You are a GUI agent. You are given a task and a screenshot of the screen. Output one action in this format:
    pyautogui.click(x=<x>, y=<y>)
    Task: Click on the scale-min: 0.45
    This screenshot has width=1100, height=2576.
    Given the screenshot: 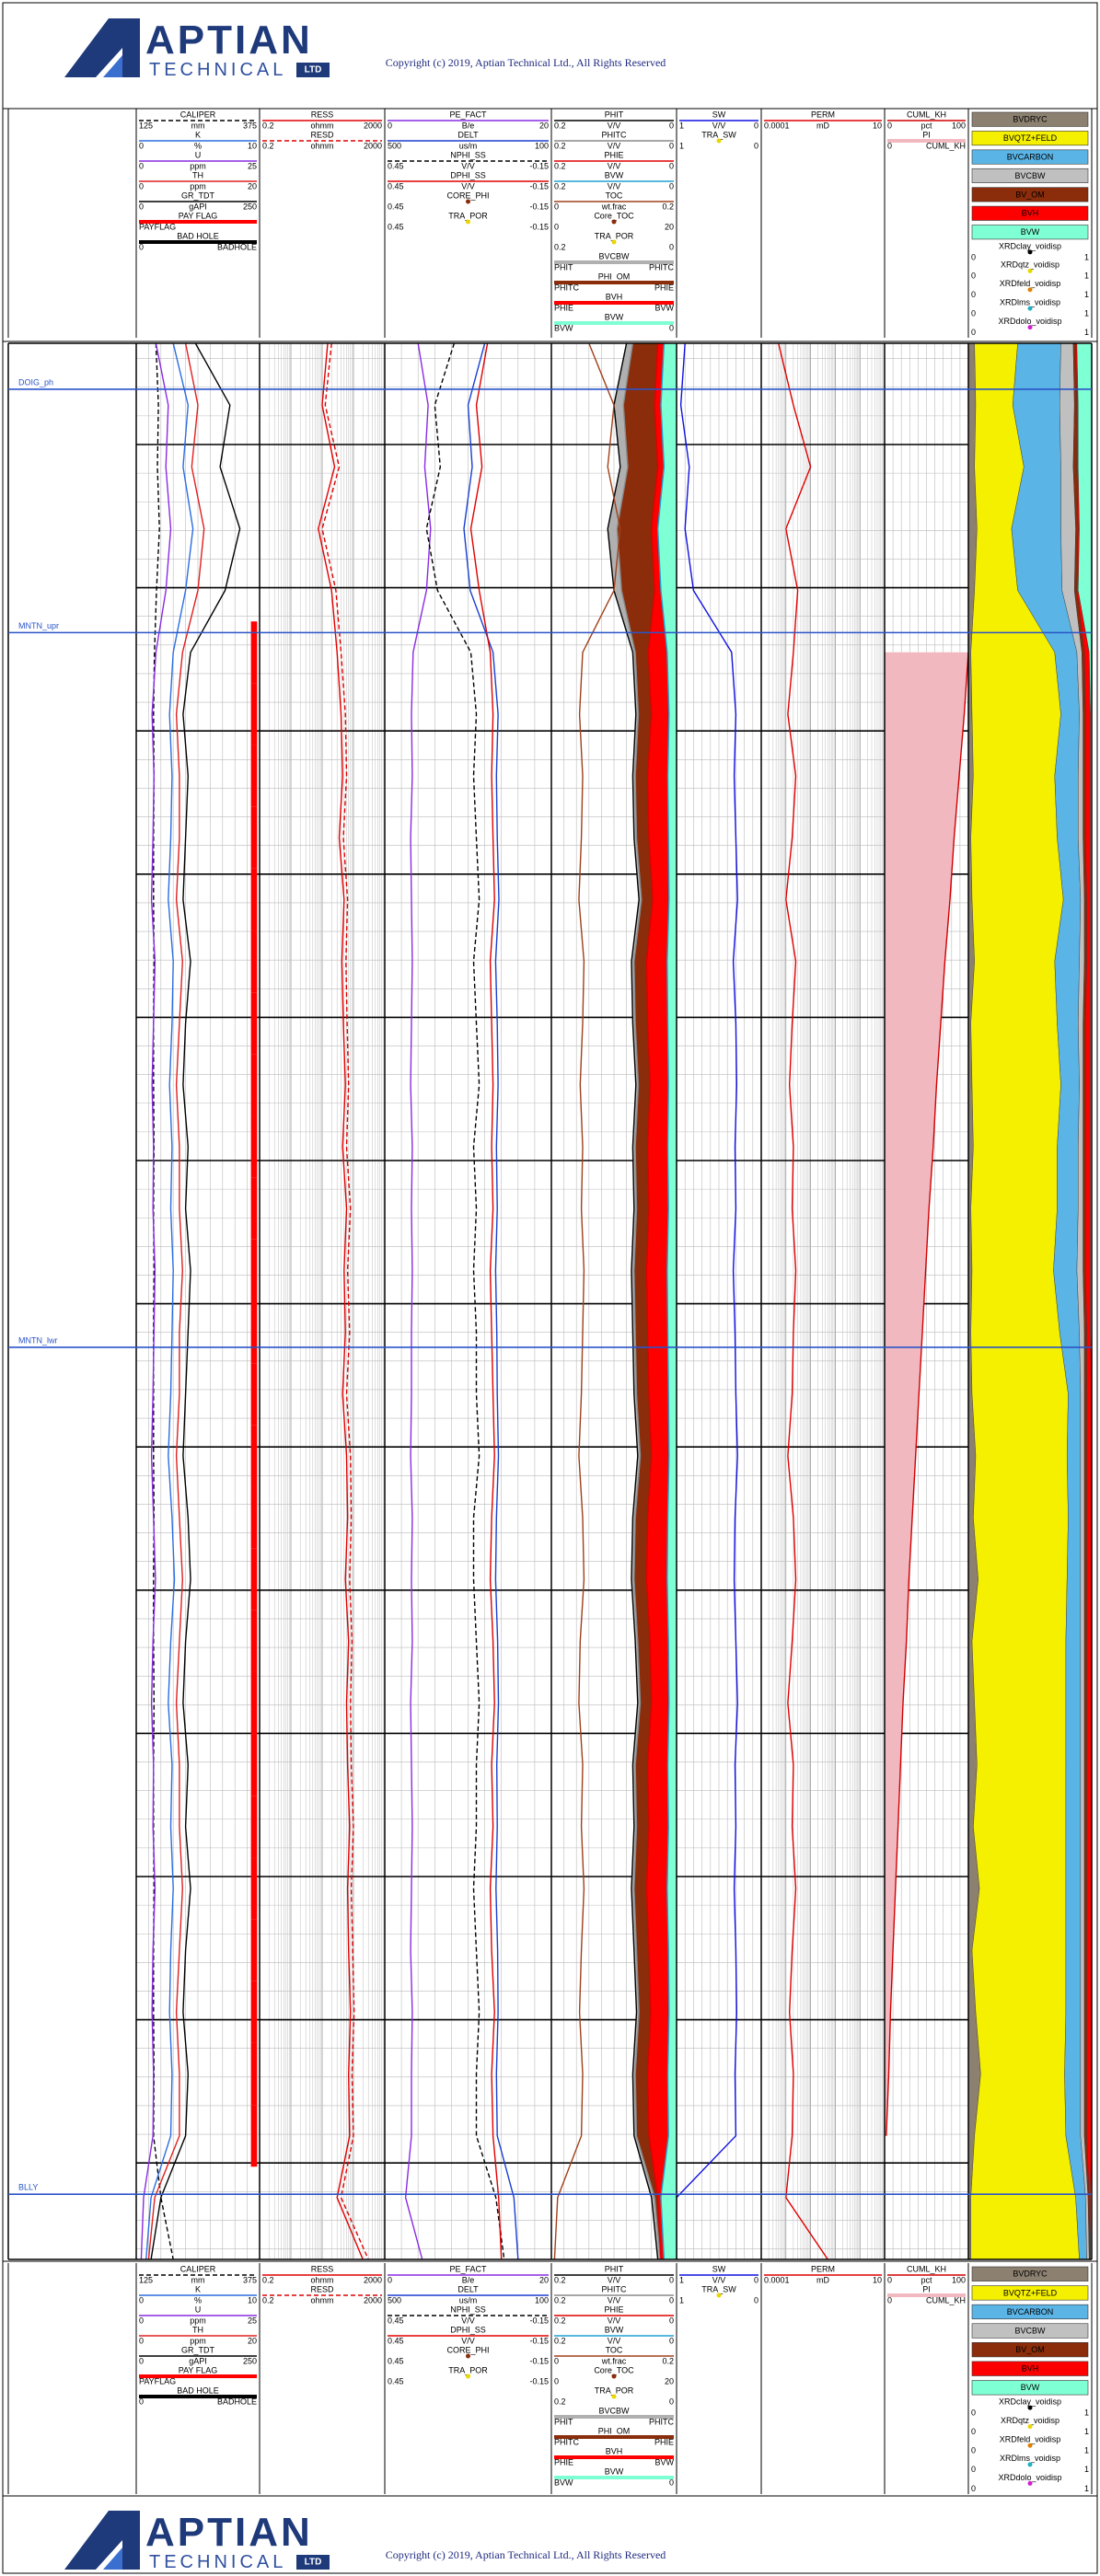 What is the action you would take?
    pyautogui.click(x=396, y=2320)
    